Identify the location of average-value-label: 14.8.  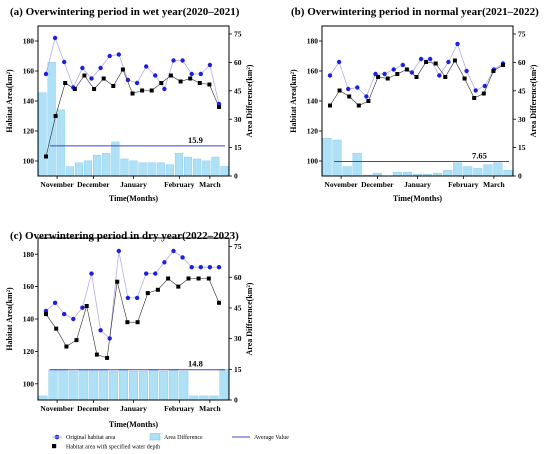
(195, 364).